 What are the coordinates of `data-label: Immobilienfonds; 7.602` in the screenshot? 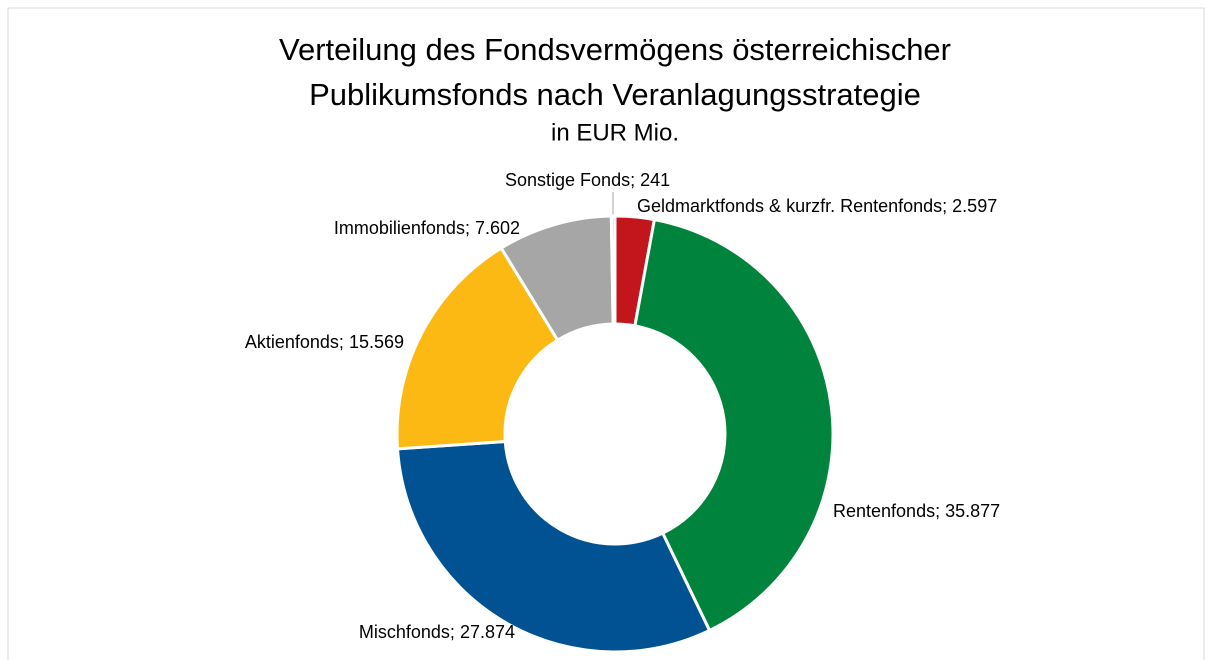 It's located at (427, 228).